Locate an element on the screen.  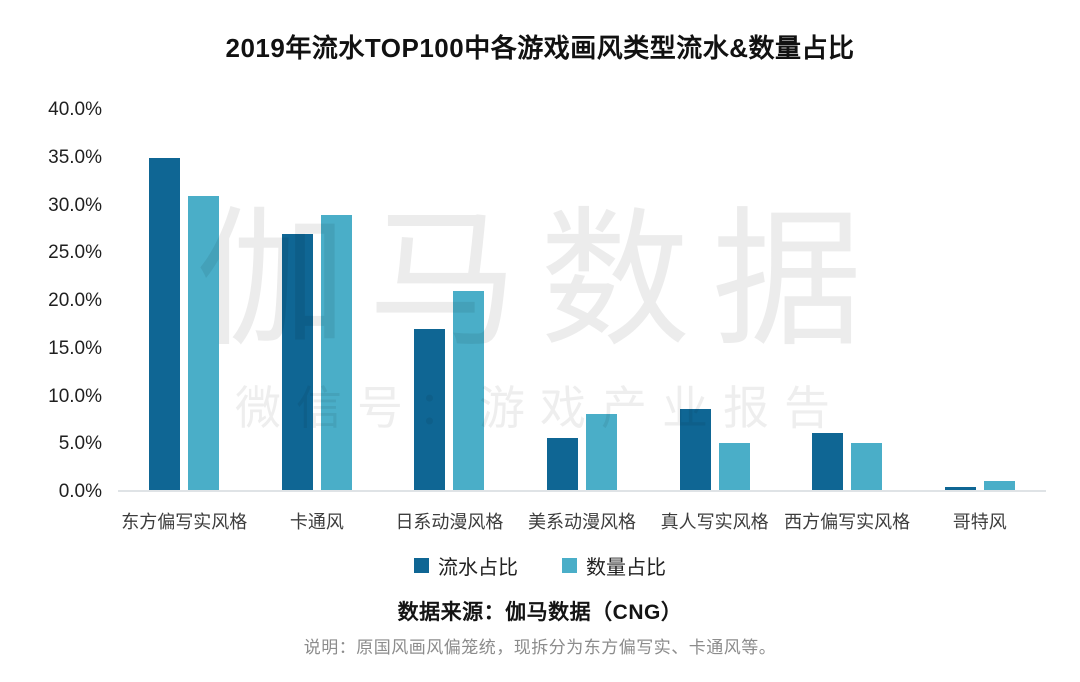
legend-item-count-share: 数量占比 is located at coordinates (614, 565).